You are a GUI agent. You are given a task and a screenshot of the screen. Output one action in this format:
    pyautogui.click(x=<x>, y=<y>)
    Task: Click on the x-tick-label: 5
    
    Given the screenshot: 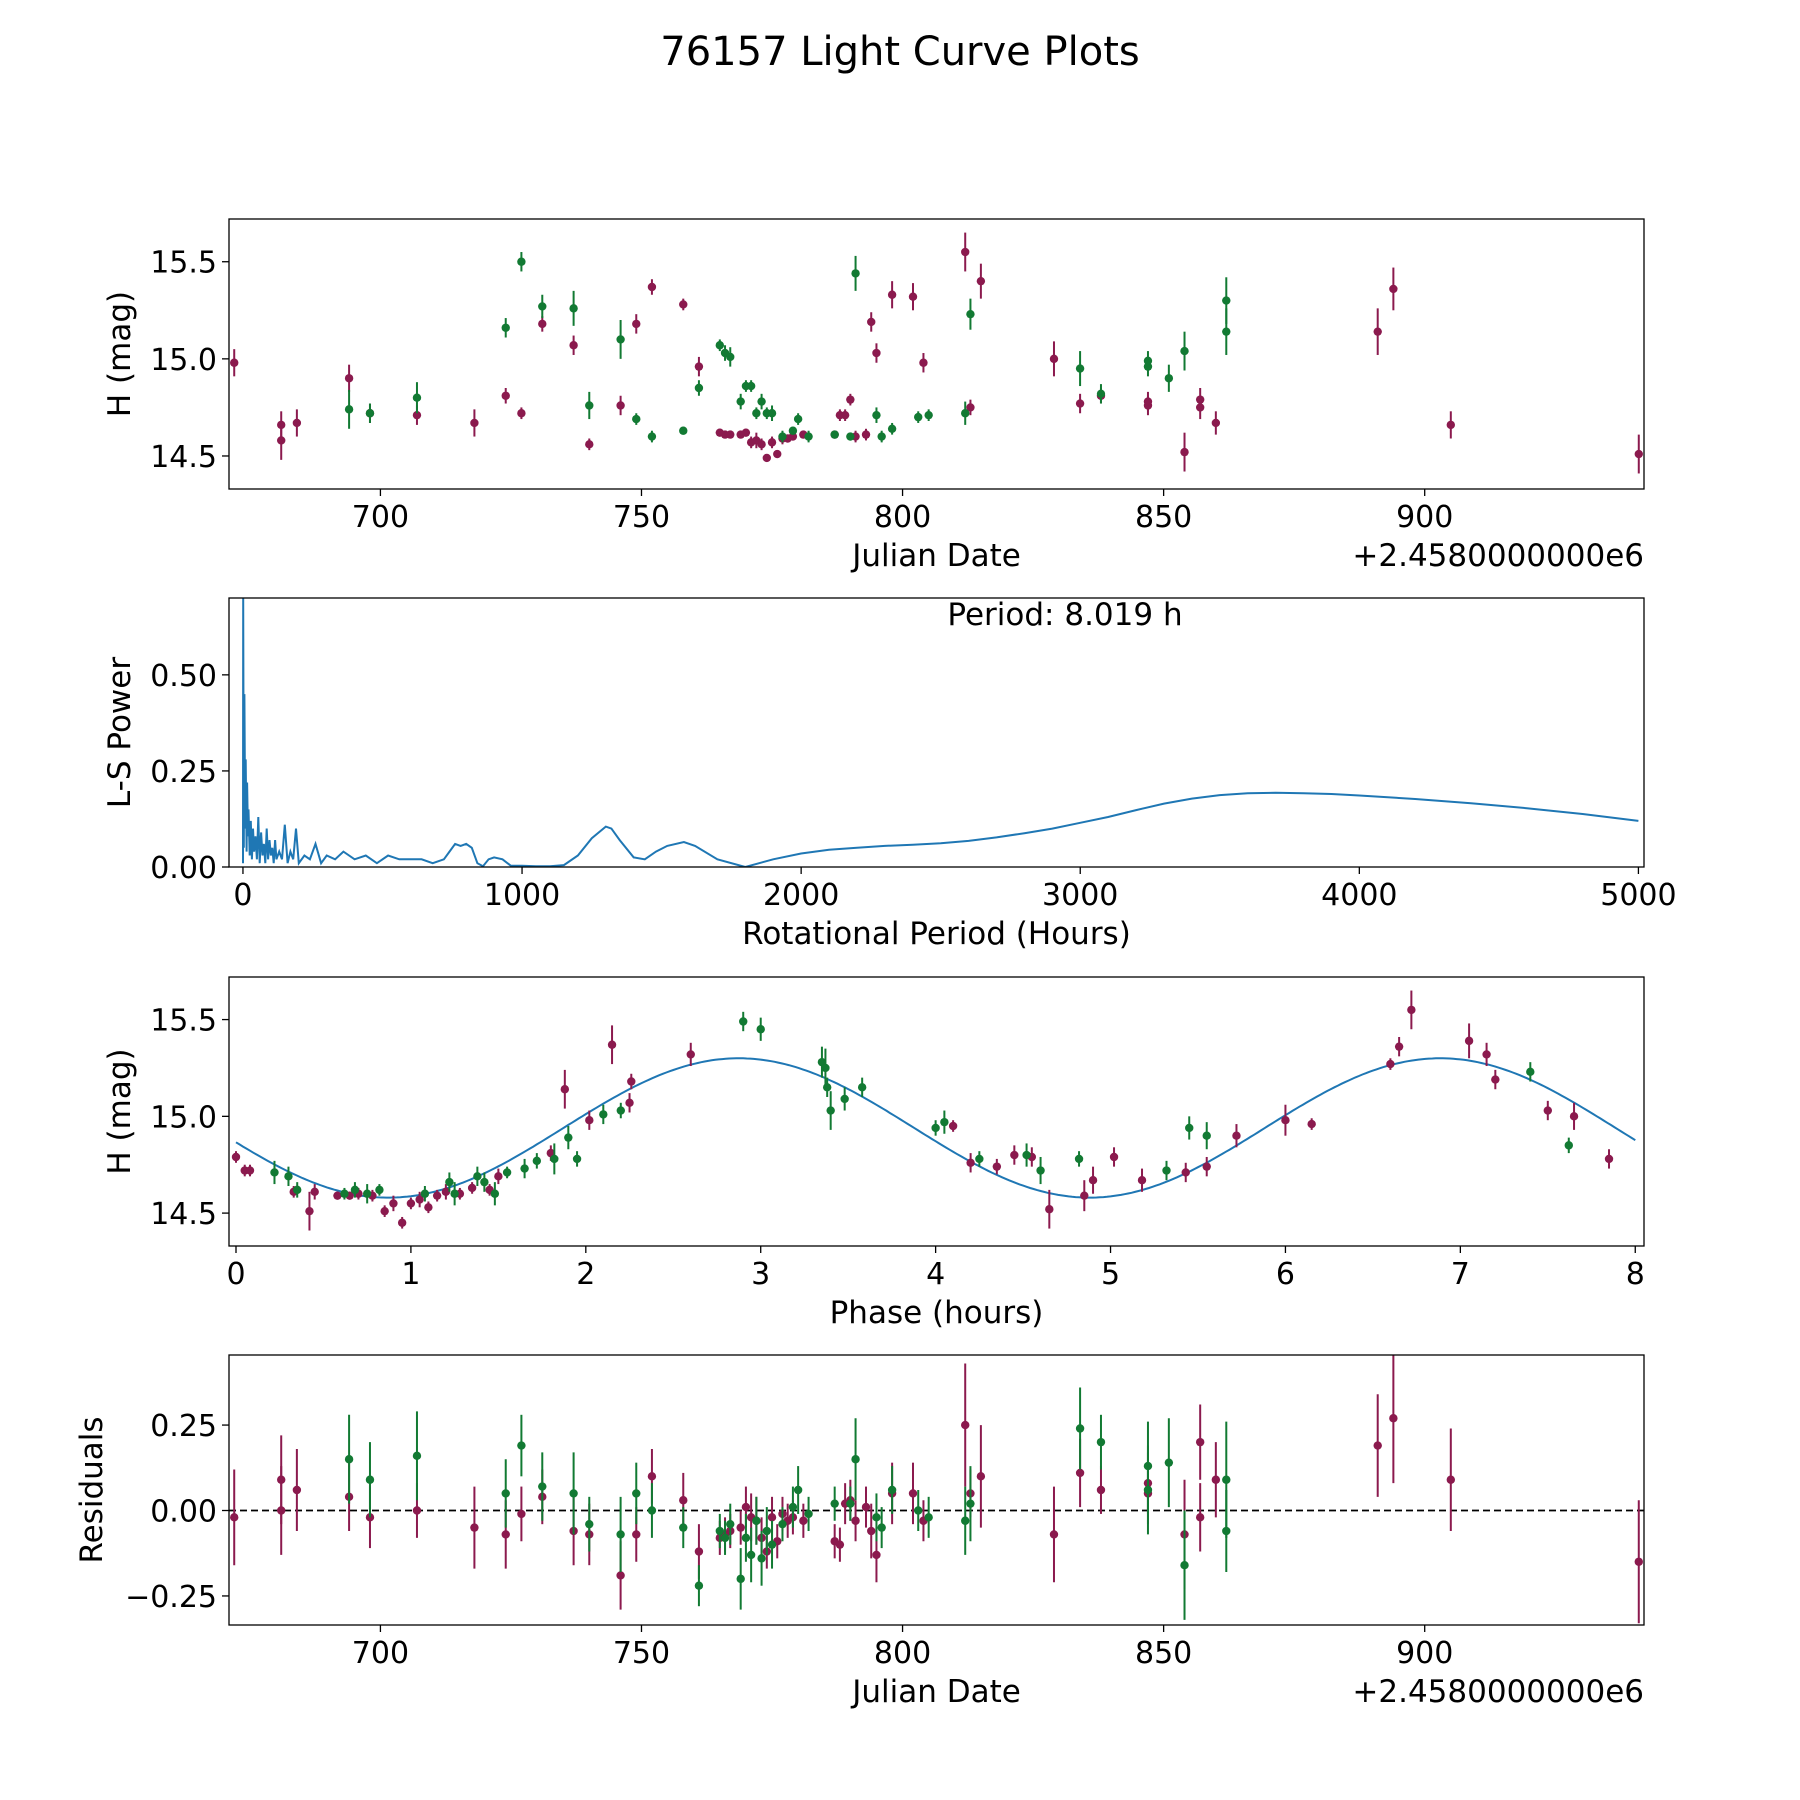 What is the action you would take?
    pyautogui.click(x=1110, y=1274)
    